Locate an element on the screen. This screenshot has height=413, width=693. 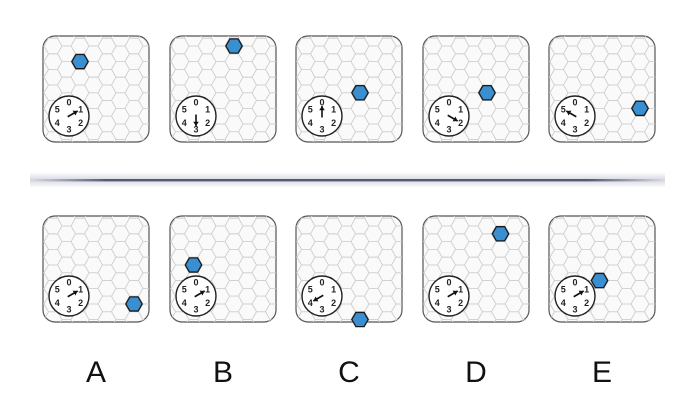
option-label-b: B is located at coordinates (223, 372).